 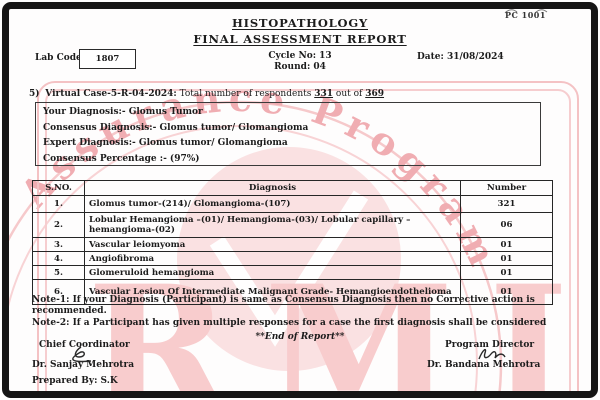 I want to click on row-sno: 4., so click(x=58, y=258).